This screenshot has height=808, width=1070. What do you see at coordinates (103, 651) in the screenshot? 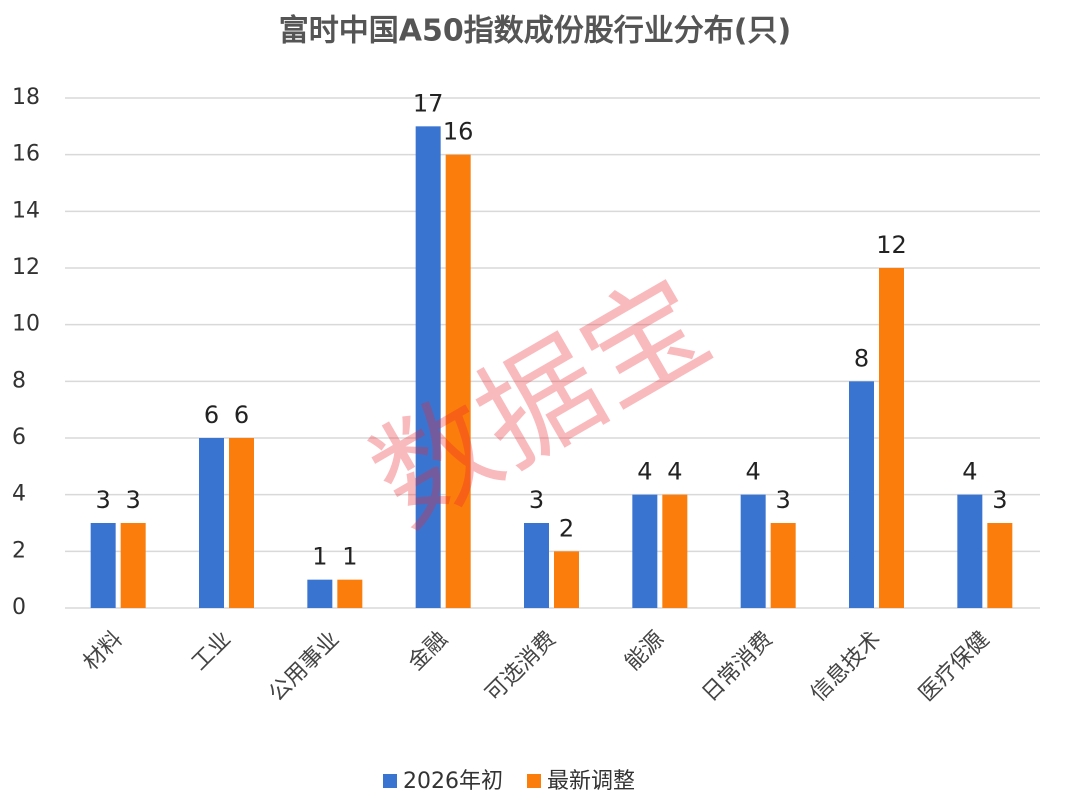
I see `x-tick-label: 材料` at bounding box center [103, 651].